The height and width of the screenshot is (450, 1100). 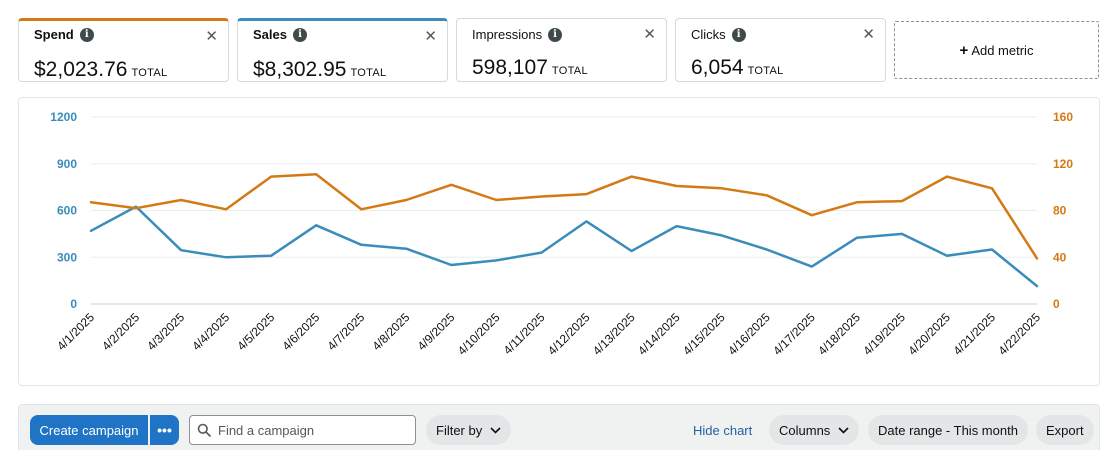 What do you see at coordinates (63, 117) in the screenshot?
I see `left-axis-tick-label: 1200` at bounding box center [63, 117].